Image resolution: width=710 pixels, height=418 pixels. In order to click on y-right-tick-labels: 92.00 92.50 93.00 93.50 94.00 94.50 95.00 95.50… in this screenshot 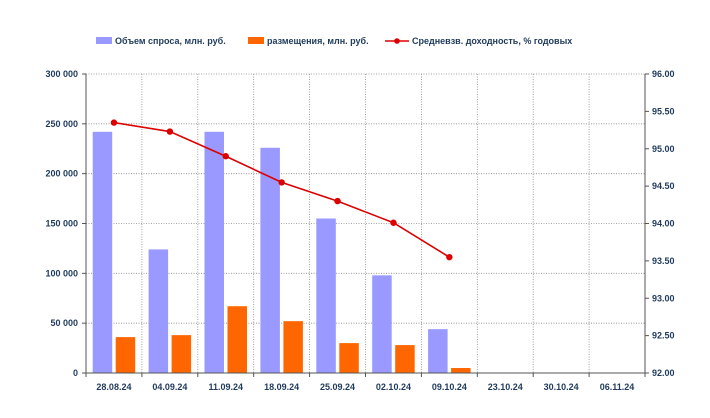, I will do `click(663, 223)`.